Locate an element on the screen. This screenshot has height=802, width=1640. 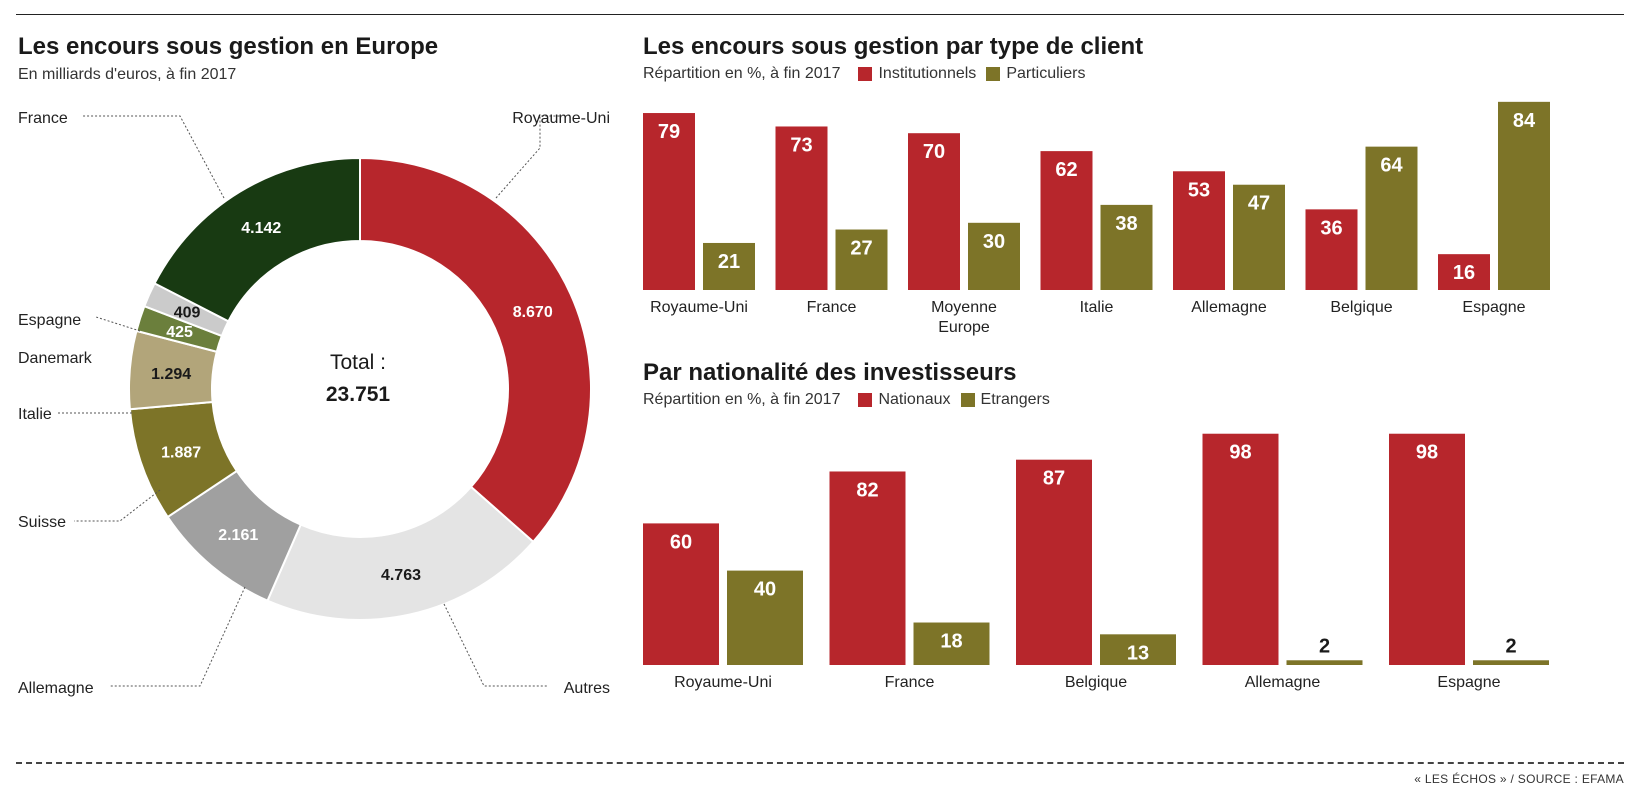
bar-label-particuliers-espagne: 84 is located at coordinates (1524, 121).